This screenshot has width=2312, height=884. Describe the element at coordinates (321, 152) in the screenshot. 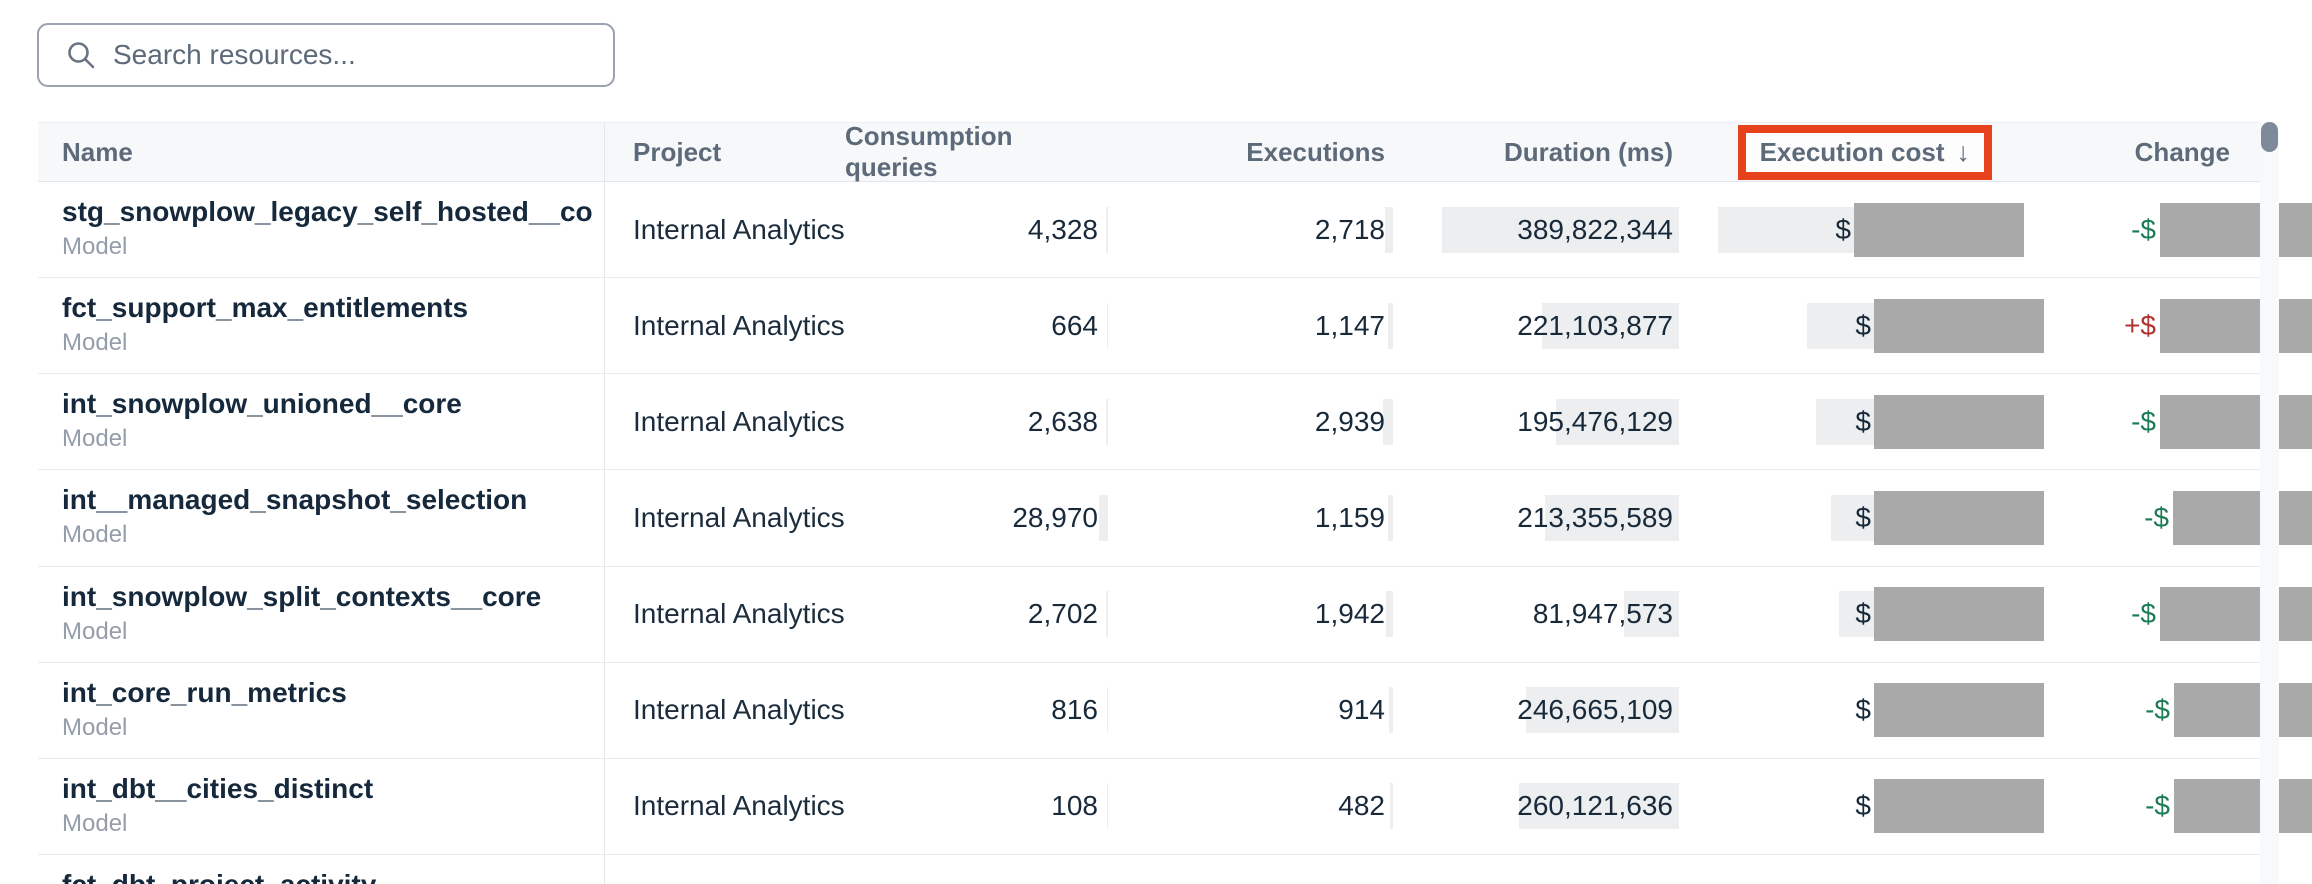

I see `column-header-name: Name` at that location.